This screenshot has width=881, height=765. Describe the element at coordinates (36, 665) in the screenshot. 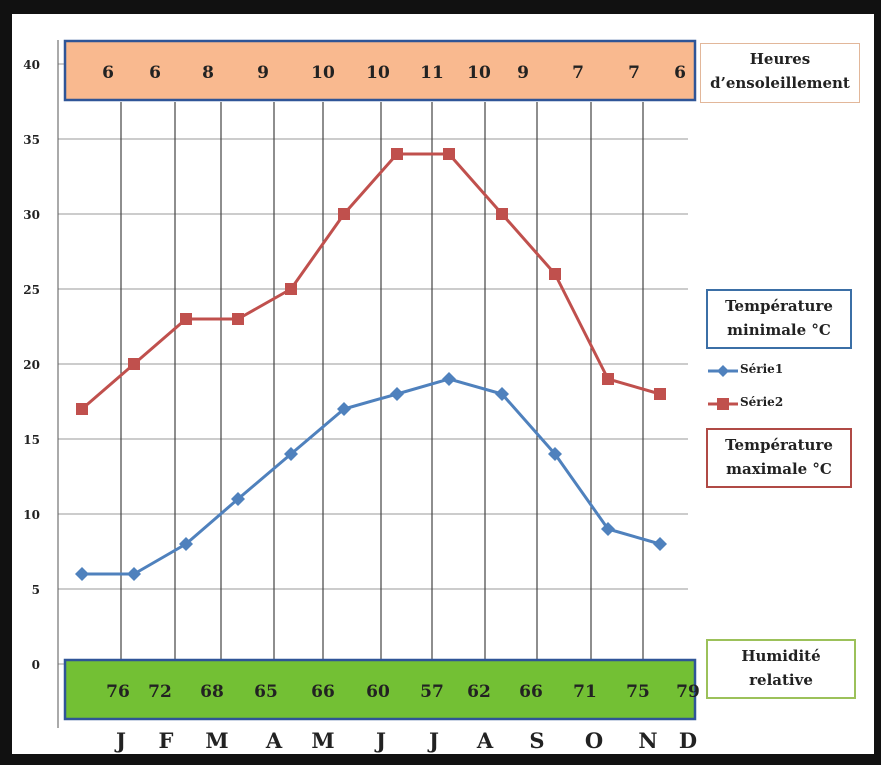

I see `y-tick-label: 0` at that location.